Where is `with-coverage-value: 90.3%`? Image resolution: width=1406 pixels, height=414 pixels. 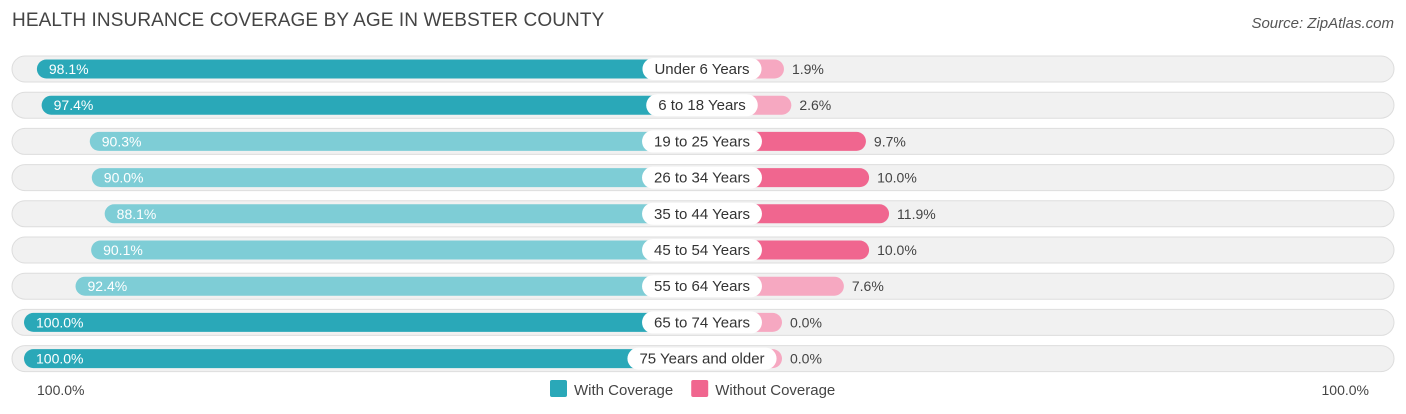
with-coverage-value: 90.3% is located at coordinates (122, 141).